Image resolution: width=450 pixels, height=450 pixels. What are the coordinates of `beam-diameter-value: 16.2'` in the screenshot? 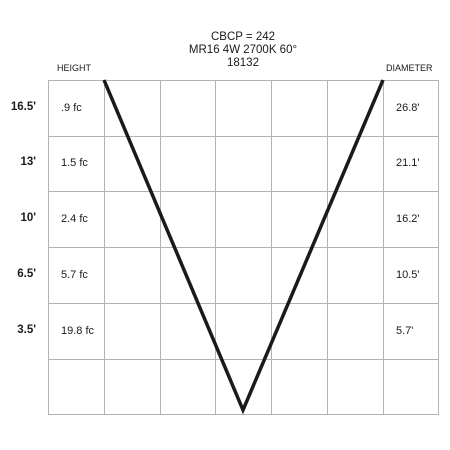 It's located at (408, 219).